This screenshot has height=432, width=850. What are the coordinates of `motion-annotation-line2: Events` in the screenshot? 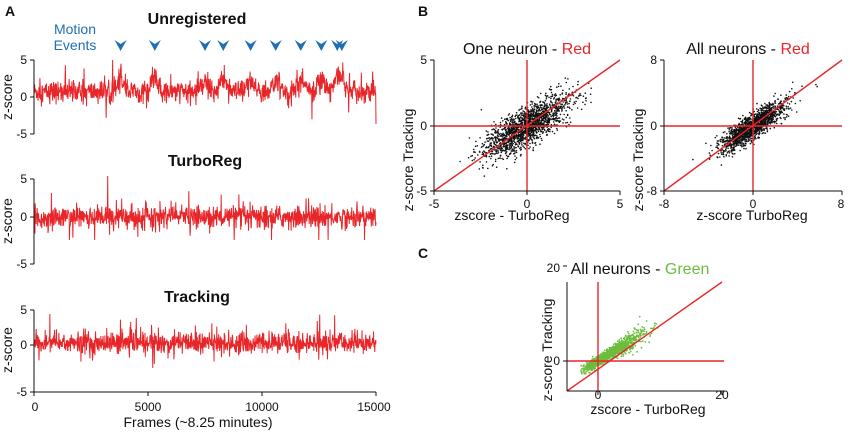 It's located at (75, 45).